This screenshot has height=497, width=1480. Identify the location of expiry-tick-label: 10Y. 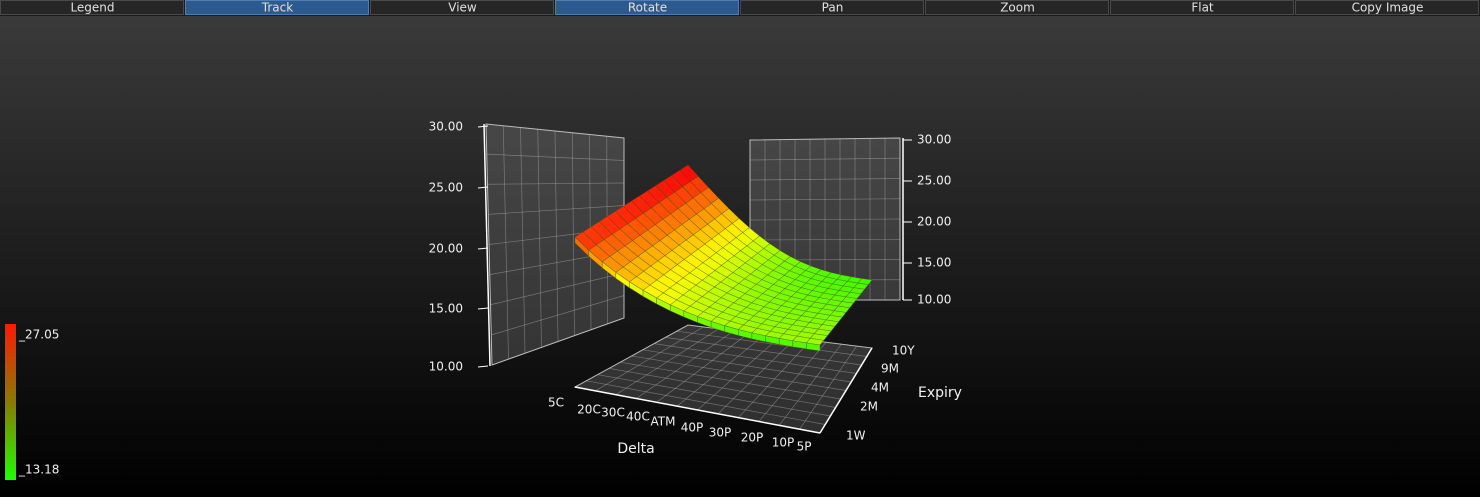
(903, 351).